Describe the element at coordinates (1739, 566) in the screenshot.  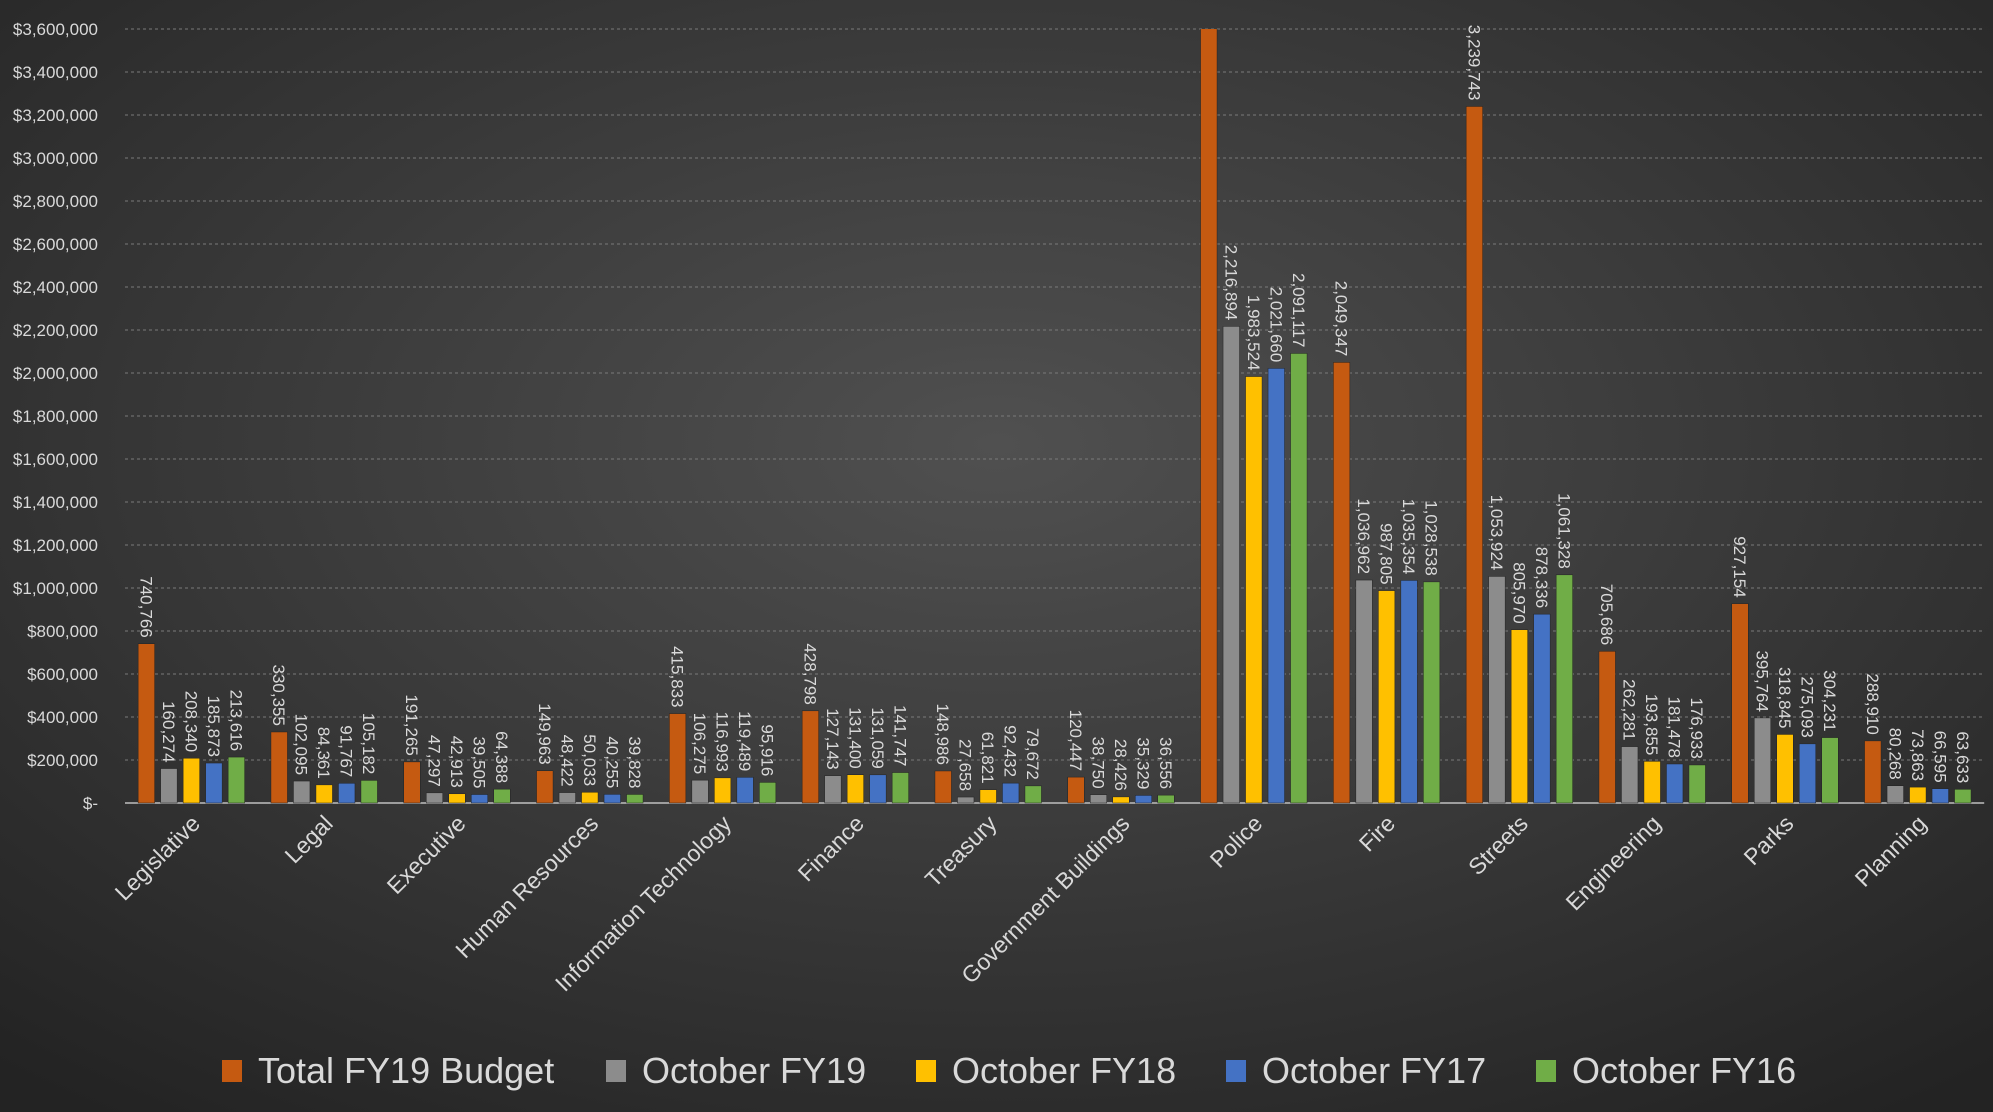
I see `data-label: 927,154` at that location.